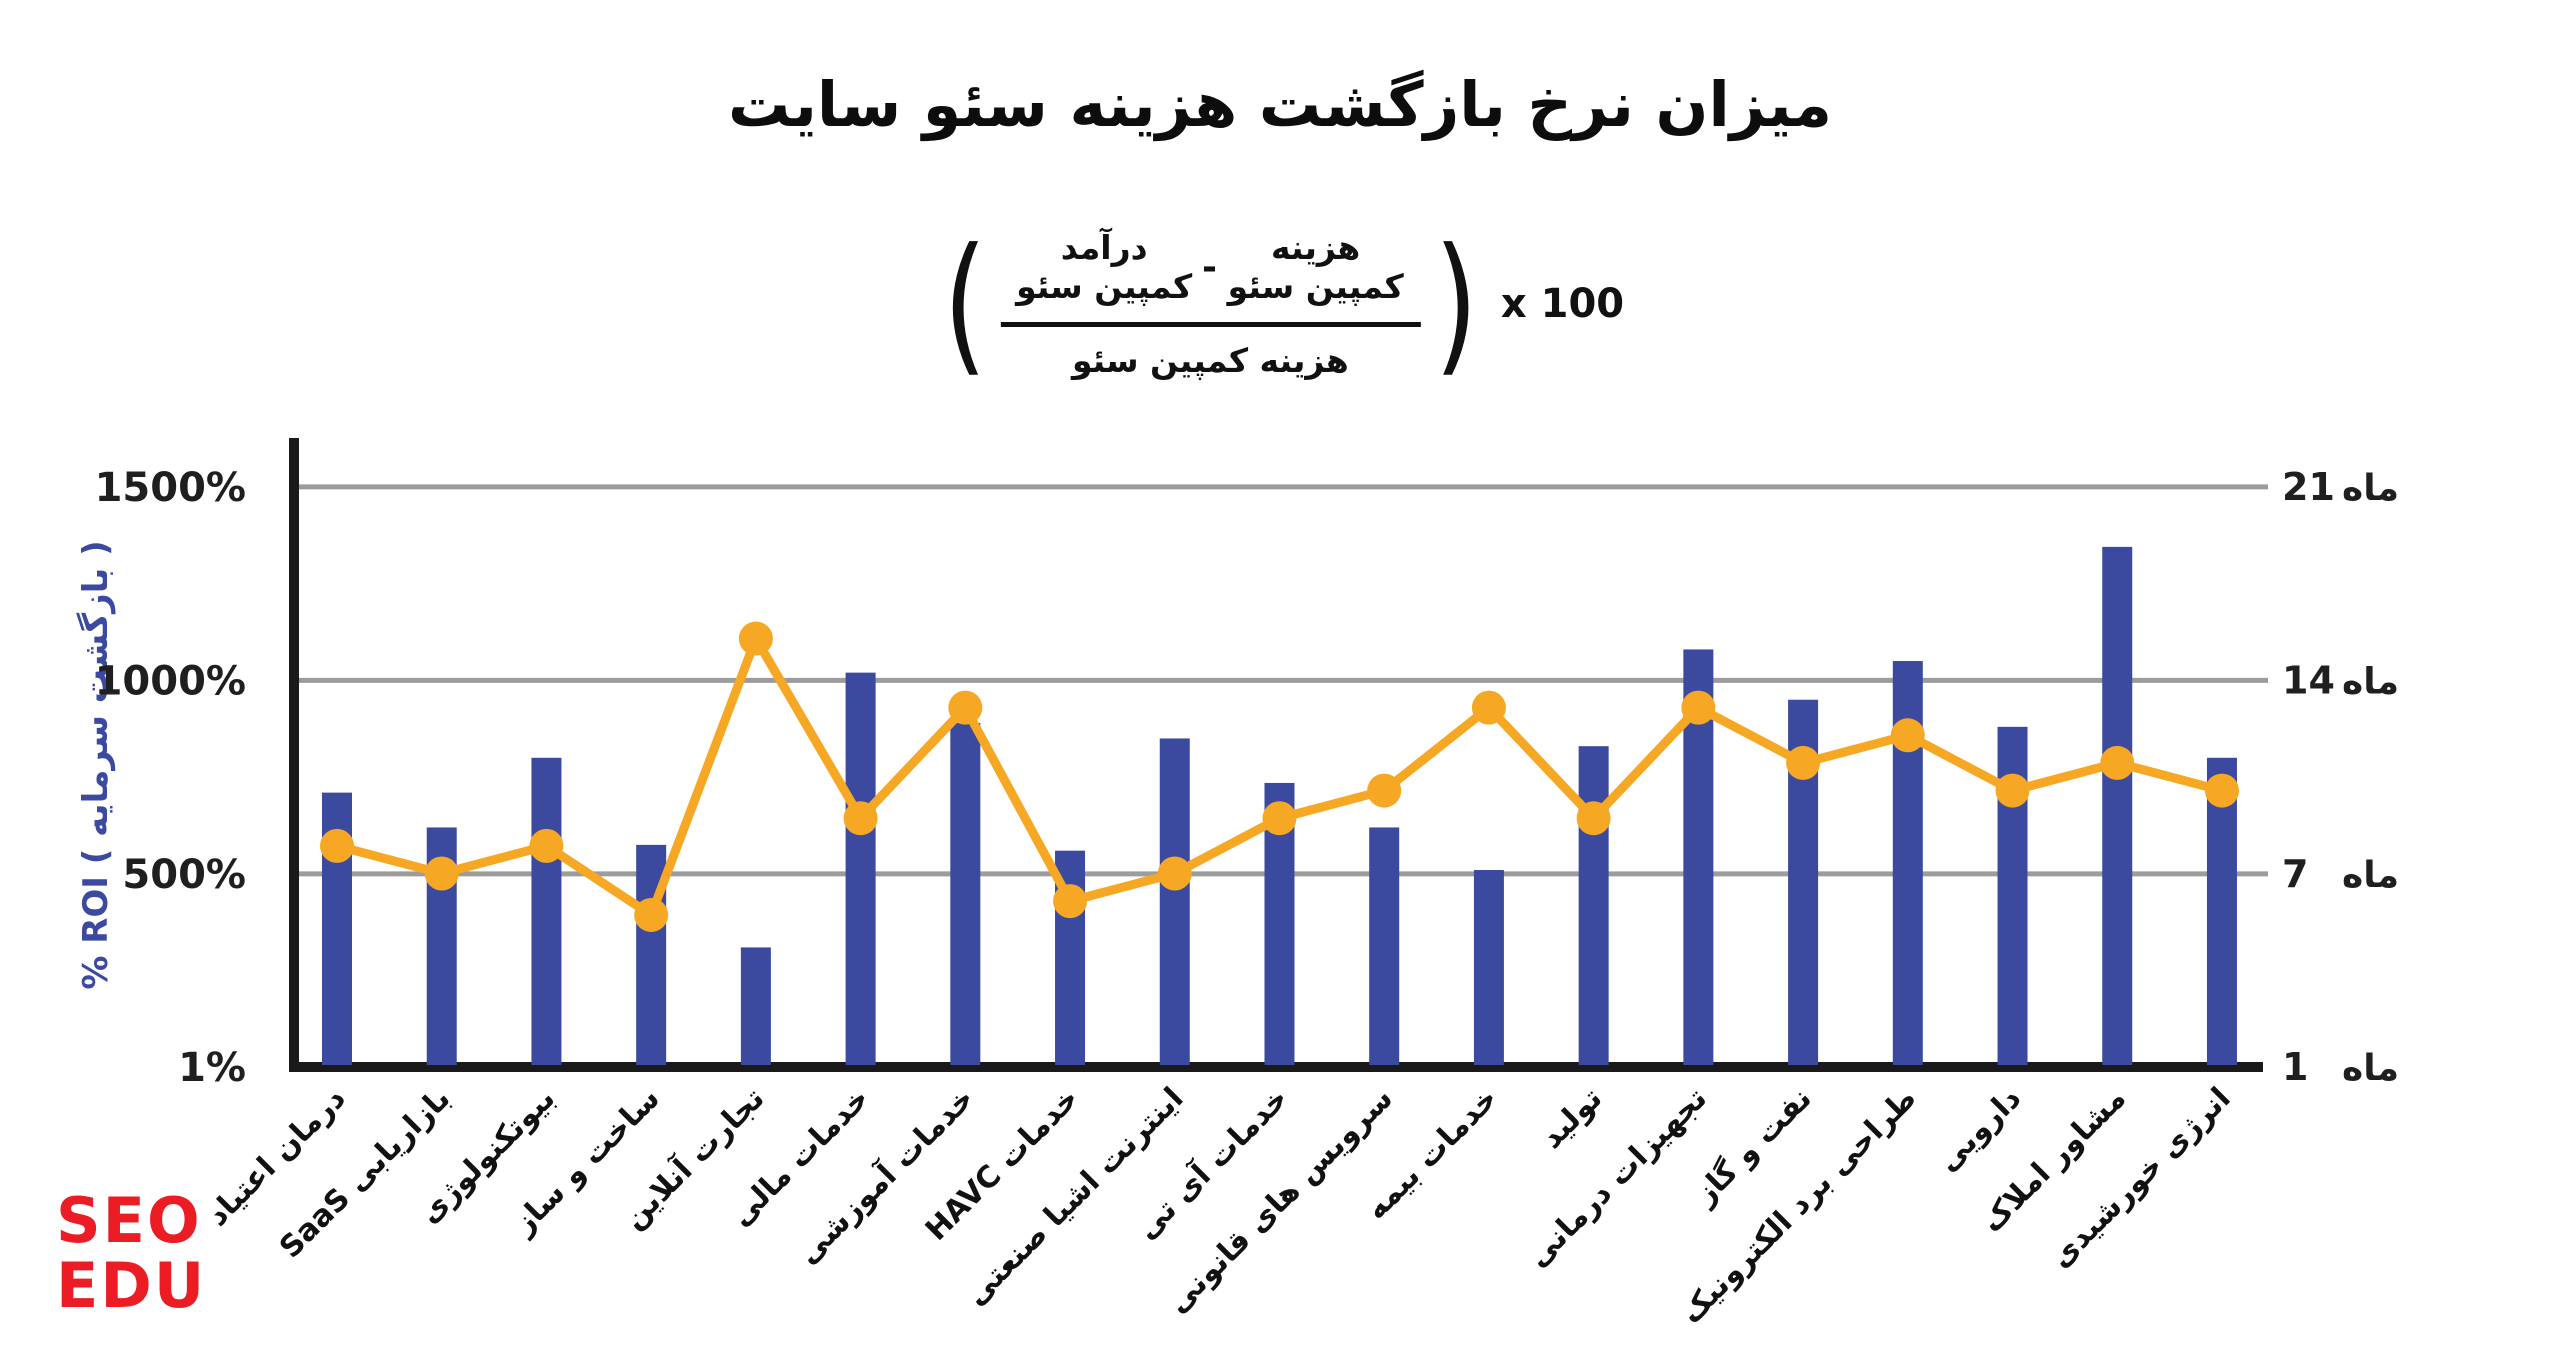 The height and width of the screenshot is (1350, 2560). What do you see at coordinates (131, 1286) in the screenshot?
I see `logo-line-2: EDU` at bounding box center [131, 1286].